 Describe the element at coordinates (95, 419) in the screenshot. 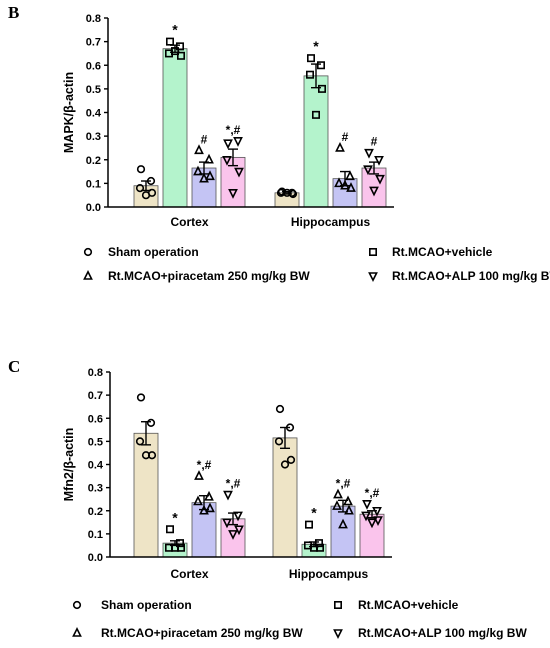

I see `y-tick-label: 0.6` at that location.